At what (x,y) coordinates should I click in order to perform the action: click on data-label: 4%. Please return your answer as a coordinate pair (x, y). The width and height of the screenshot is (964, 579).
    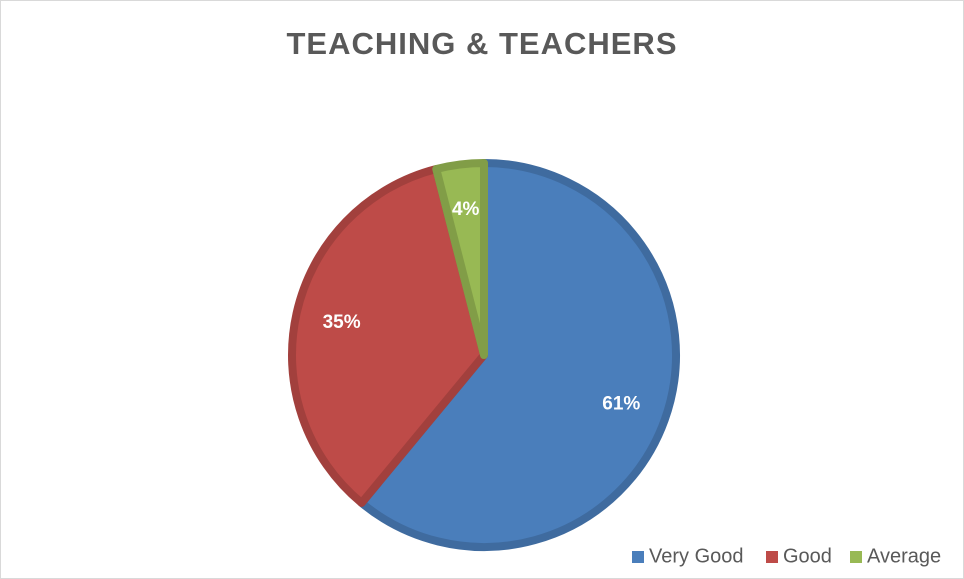
    Looking at the image, I should click on (466, 209).